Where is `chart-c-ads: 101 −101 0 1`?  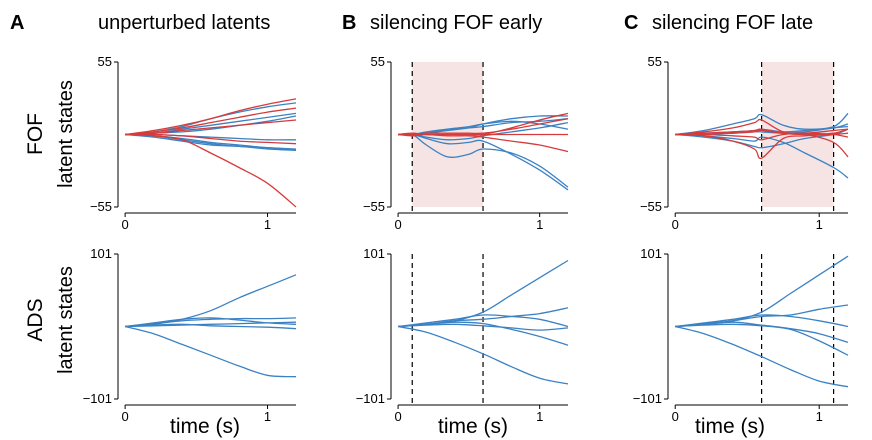
chart-c-ads: 101 −101 0 1 is located at coordinates (741, 335).